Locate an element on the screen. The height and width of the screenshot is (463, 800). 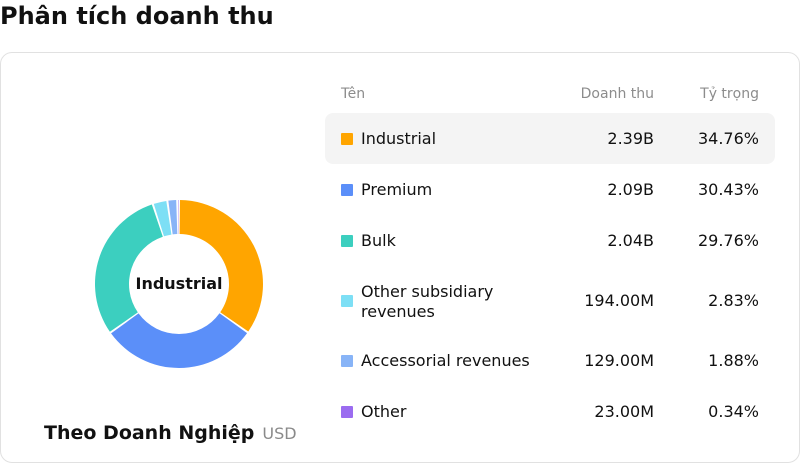
row-revenue: 2.39B is located at coordinates (630, 138).